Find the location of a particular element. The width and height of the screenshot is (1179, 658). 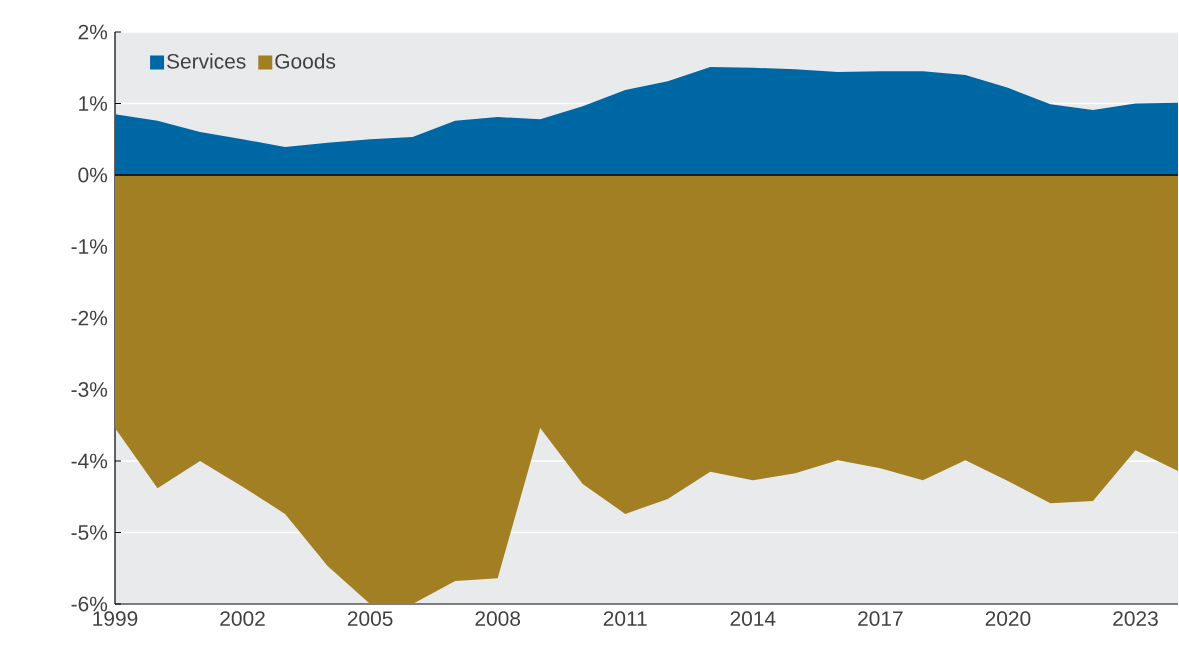

y-tick-label: 2% is located at coordinates (93, 32).